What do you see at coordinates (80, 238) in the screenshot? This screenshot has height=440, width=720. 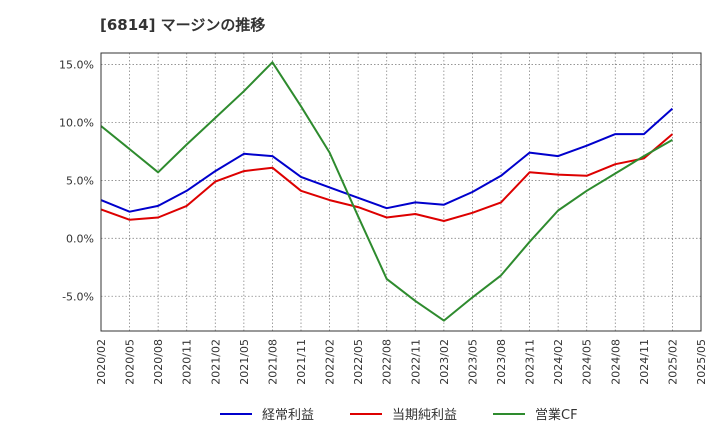 I see `y-tick-label: 0.0%` at bounding box center [80, 238].